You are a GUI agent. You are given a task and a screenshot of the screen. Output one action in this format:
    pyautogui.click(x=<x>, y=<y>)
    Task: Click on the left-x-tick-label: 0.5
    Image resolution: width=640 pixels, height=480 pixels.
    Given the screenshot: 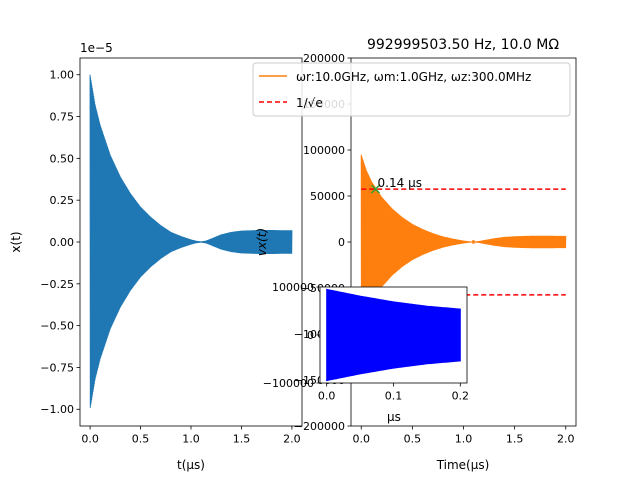 What is the action you would take?
    pyautogui.click(x=141, y=439)
    